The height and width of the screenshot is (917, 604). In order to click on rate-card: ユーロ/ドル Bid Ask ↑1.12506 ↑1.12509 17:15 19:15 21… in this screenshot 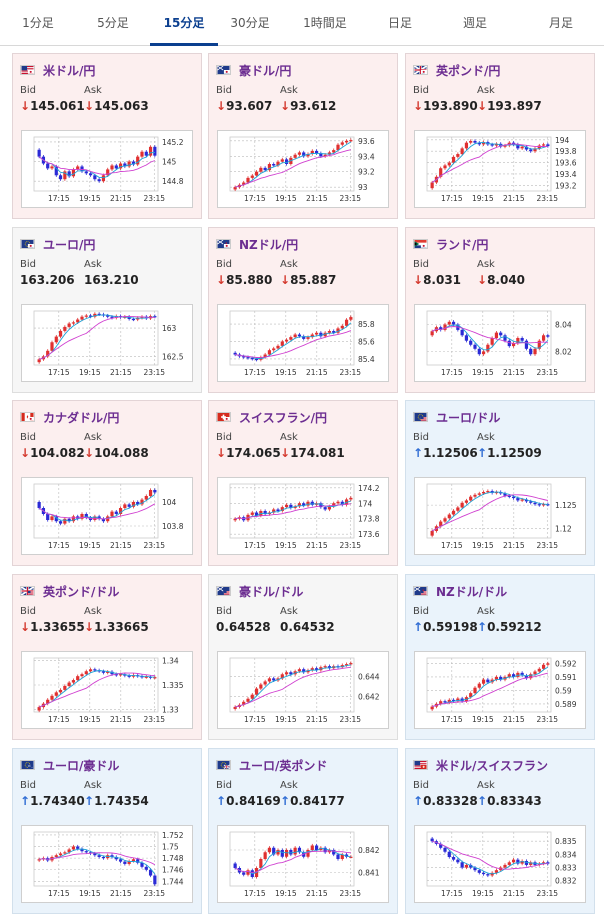, I will do `click(500, 483)`.